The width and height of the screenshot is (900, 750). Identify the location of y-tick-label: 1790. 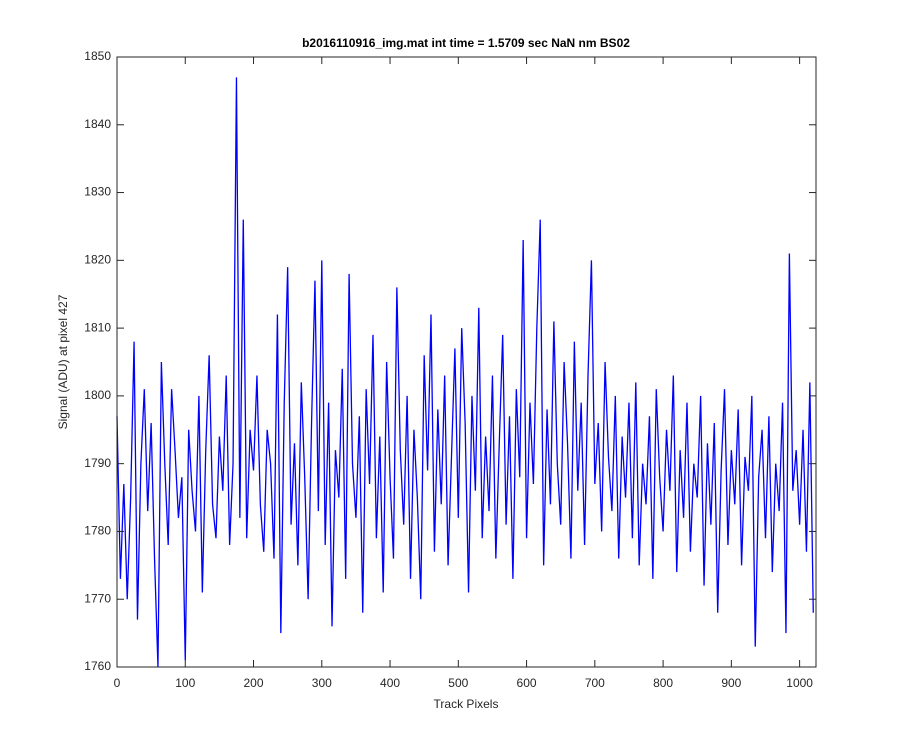
(97, 463).